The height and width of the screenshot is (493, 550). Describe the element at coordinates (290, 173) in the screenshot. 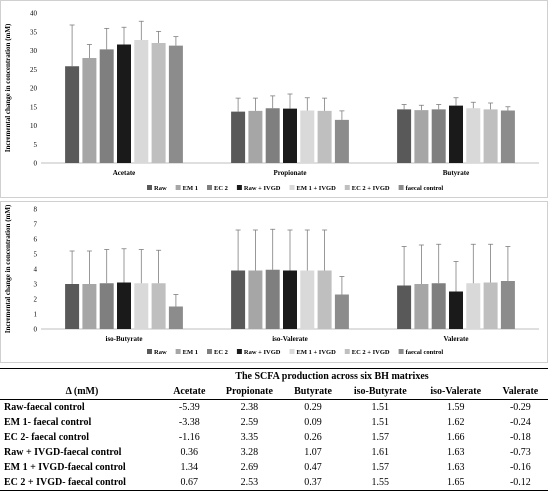

I see `x-category-label: Propionate` at that location.